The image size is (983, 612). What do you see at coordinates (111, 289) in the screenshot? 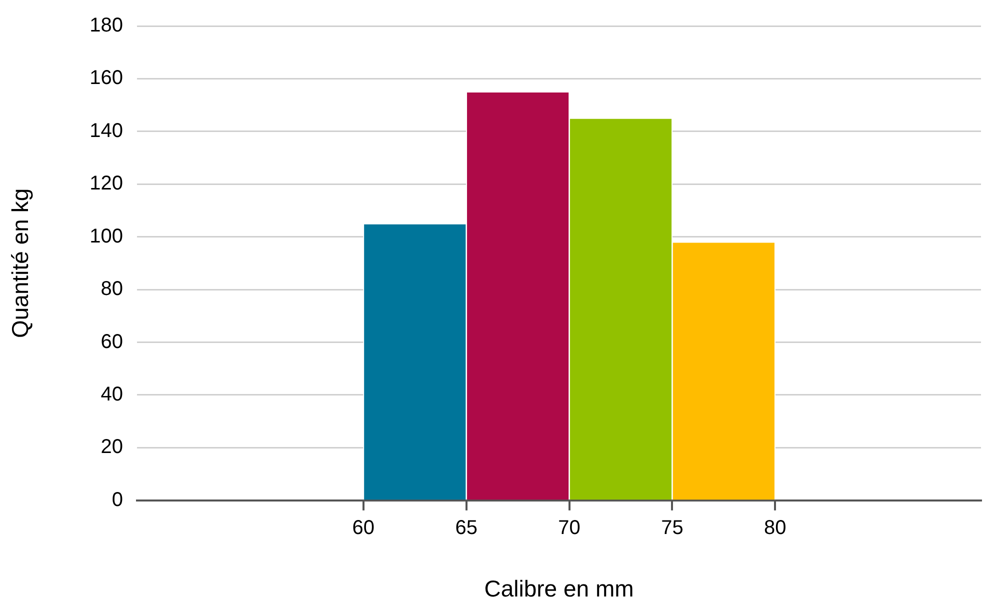
I see `y-tick-label: 80` at bounding box center [111, 289].